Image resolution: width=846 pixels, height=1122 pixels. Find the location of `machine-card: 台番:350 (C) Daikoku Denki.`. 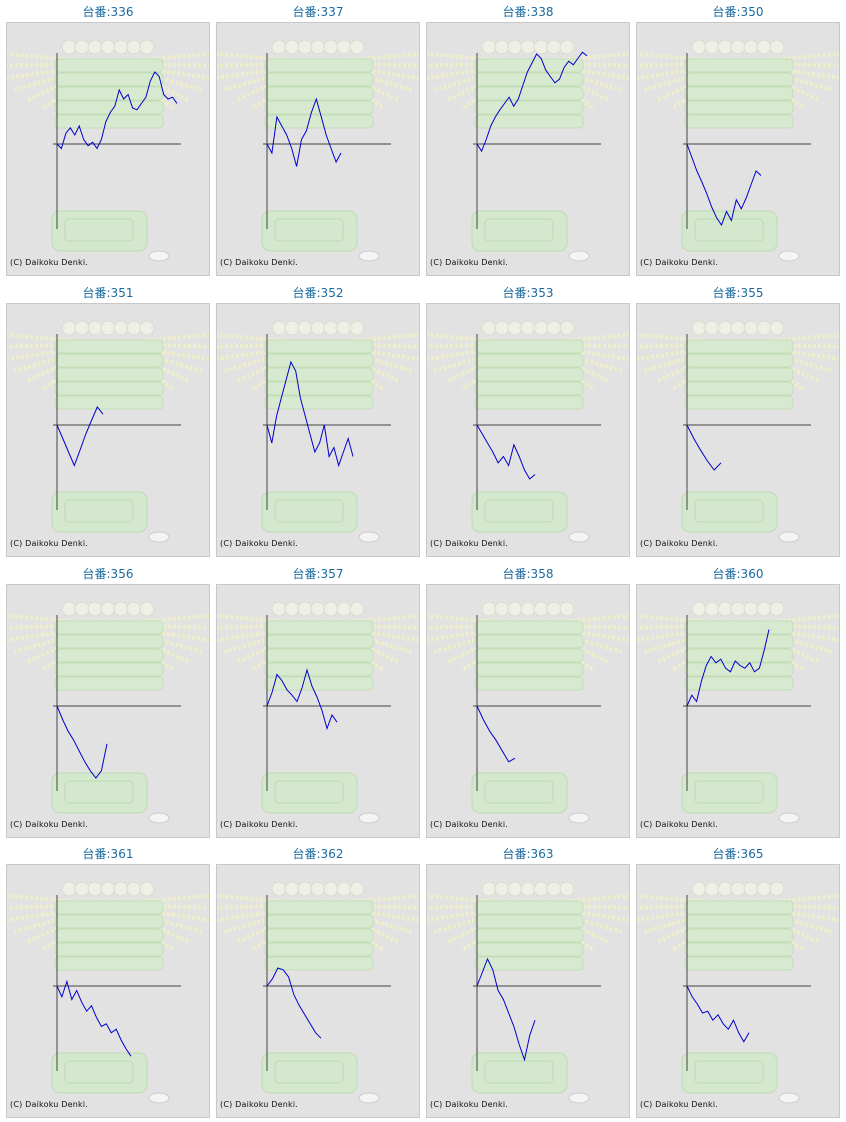

machine-card: 台番:350 (C) Daikoku Denki. is located at coordinates (738, 138).